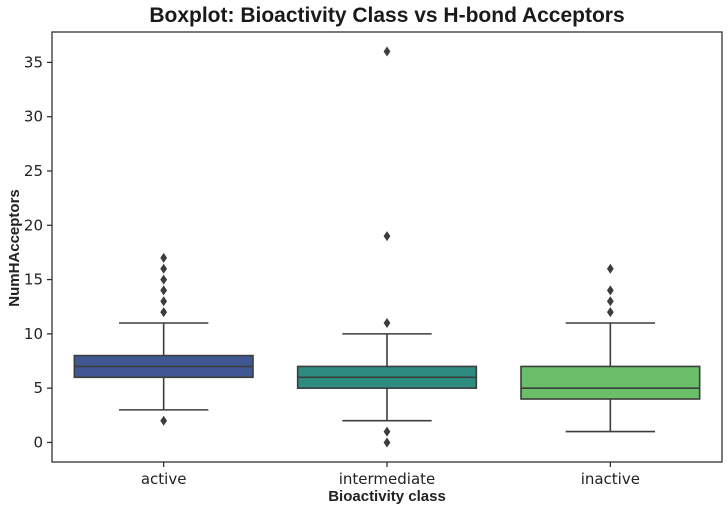 This screenshot has width=728, height=511. Describe the element at coordinates (33, 225) in the screenshot. I see `y-tick-label: 20` at that location.